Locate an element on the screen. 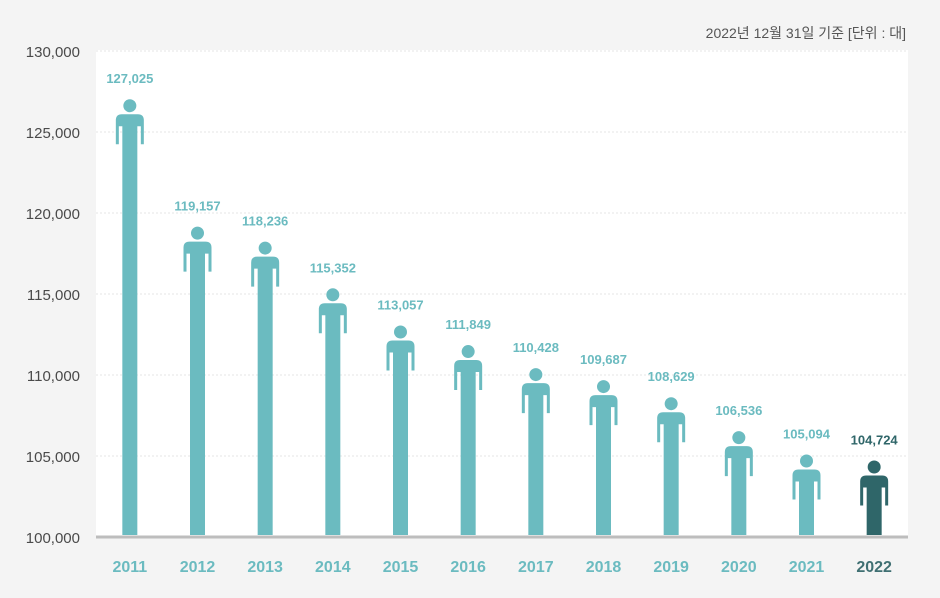  x-tick-label-2015: 2015 is located at coordinates (401, 567).